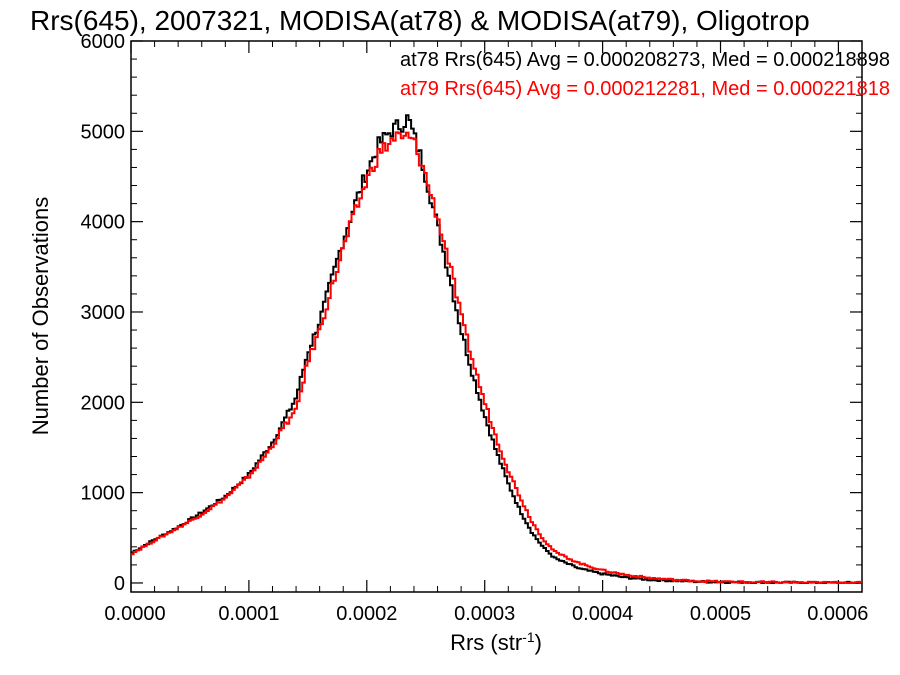 This screenshot has height=675, width=900. I want to click on x-tick-label: 0.0000, so click(134, 614).